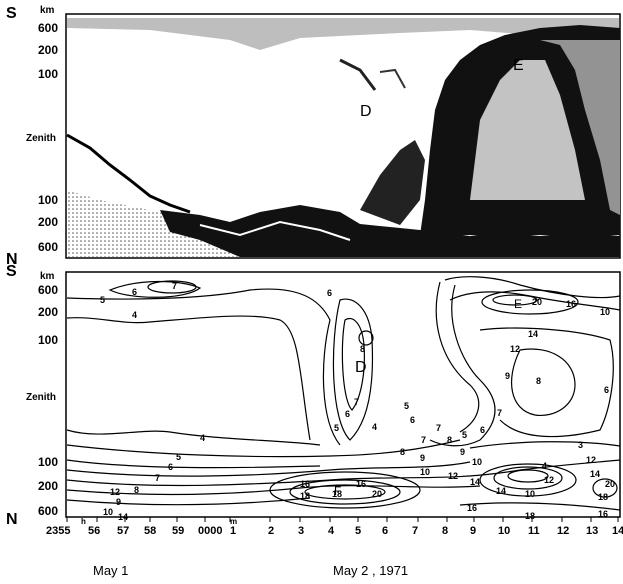  What do you see at coordinates (48, 247) in the screenshot?
I see `top-alt-600-lower: 600` at bounding box center [48, 247].